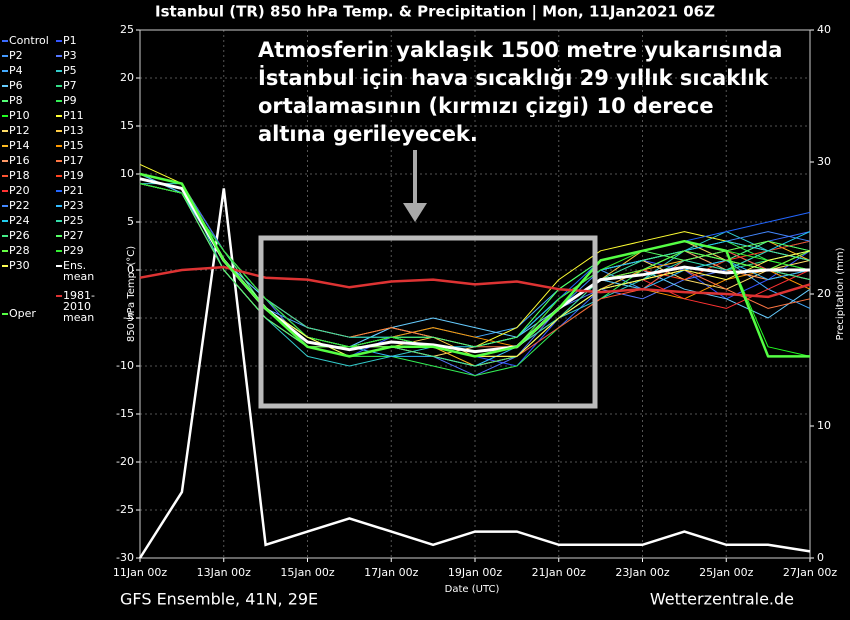  Describe the element at coordinates (79, 271) in the screenshot. I see `legend-label: Ens. mean` at that location.